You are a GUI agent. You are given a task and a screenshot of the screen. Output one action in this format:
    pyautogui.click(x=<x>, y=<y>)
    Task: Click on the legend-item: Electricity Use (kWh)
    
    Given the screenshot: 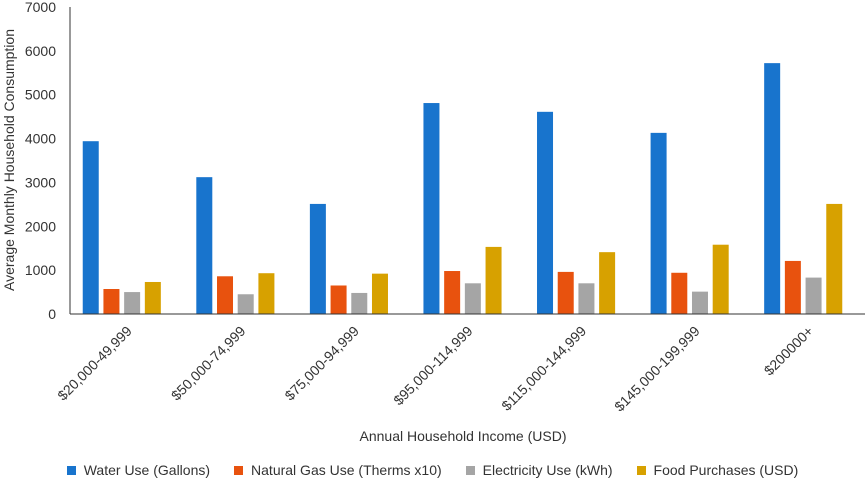 What is the action you would take?
    pyautogui.click(x=539, y=470)
    